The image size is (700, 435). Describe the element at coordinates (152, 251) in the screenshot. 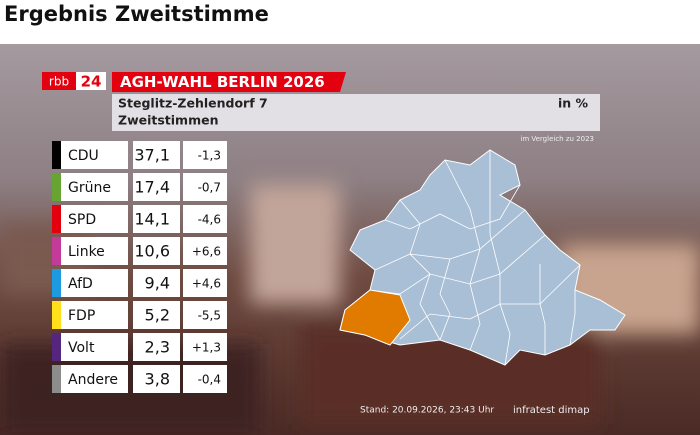

I see `share-value: 10,6` at that location.